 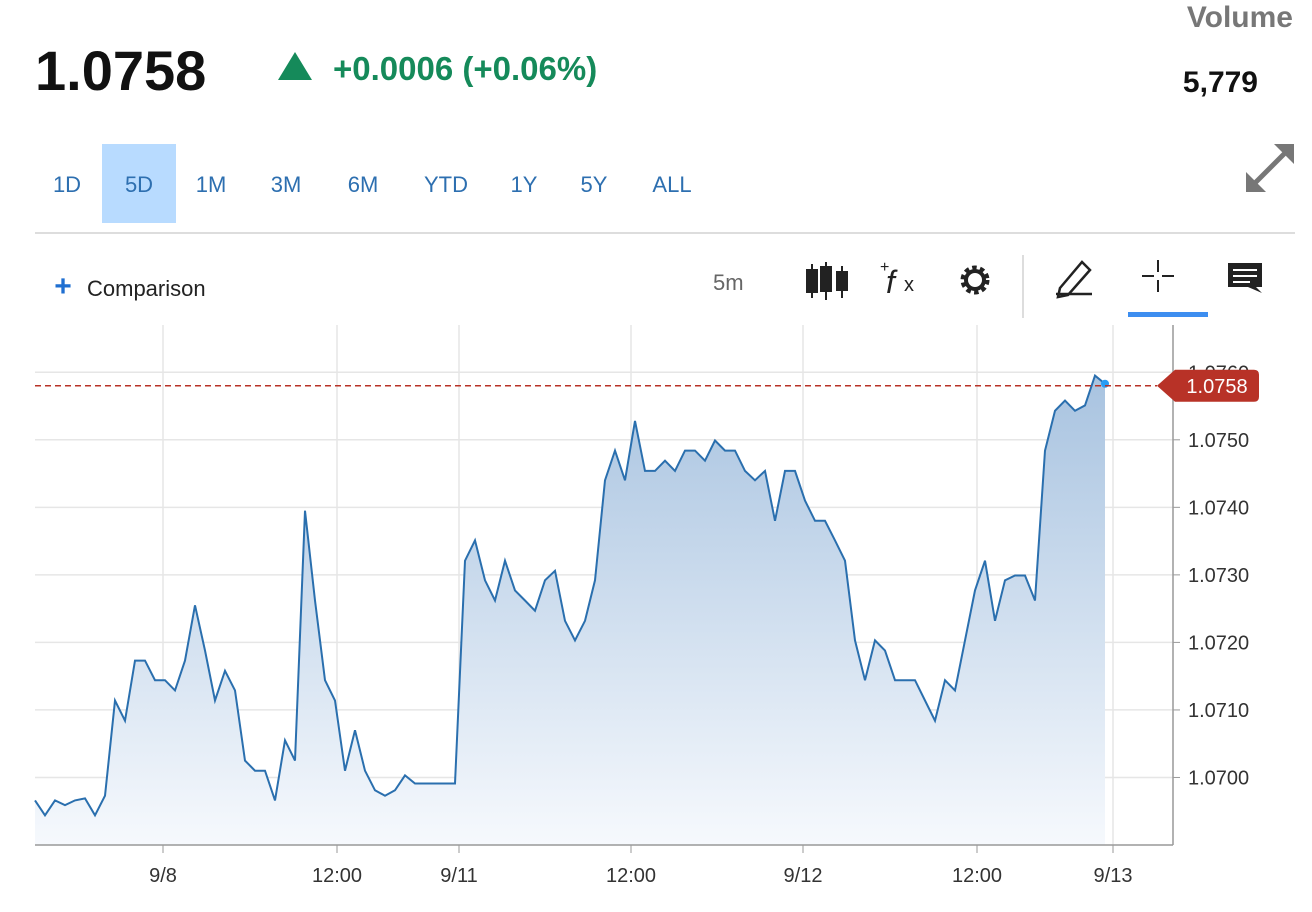 What do you see at coordinates (892, 282) in the screenshot?
I see `svg-text: f` at bounding box center [892, 282].